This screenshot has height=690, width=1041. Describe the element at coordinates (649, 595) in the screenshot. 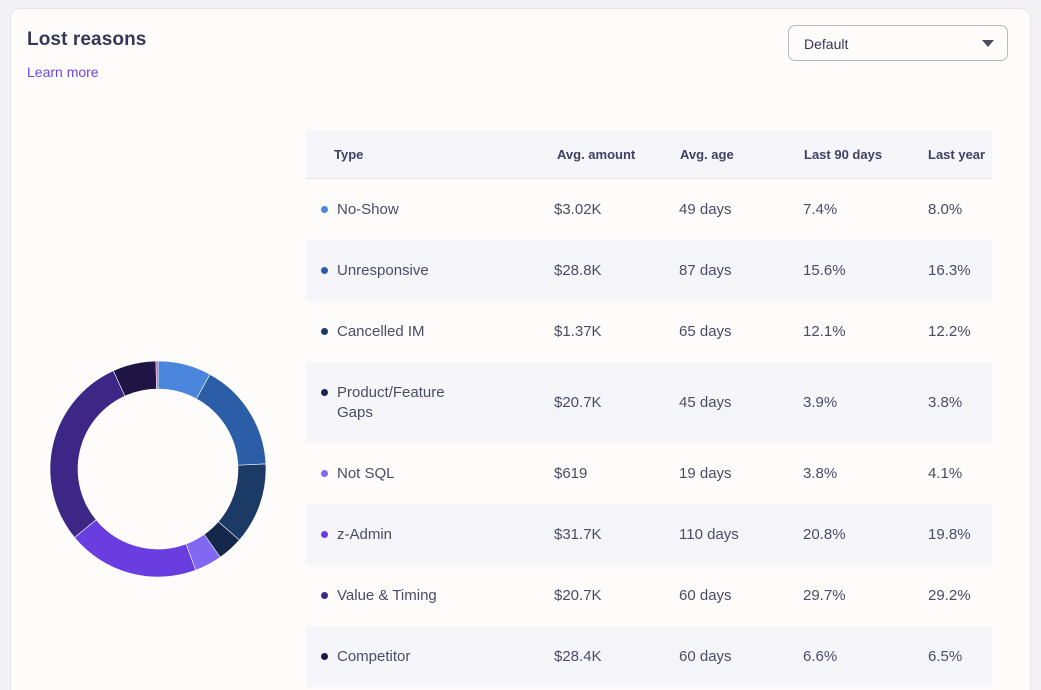

I see `table-row: Value & Timing $20.7K 60 days 29.7% 29.2%` at that location.